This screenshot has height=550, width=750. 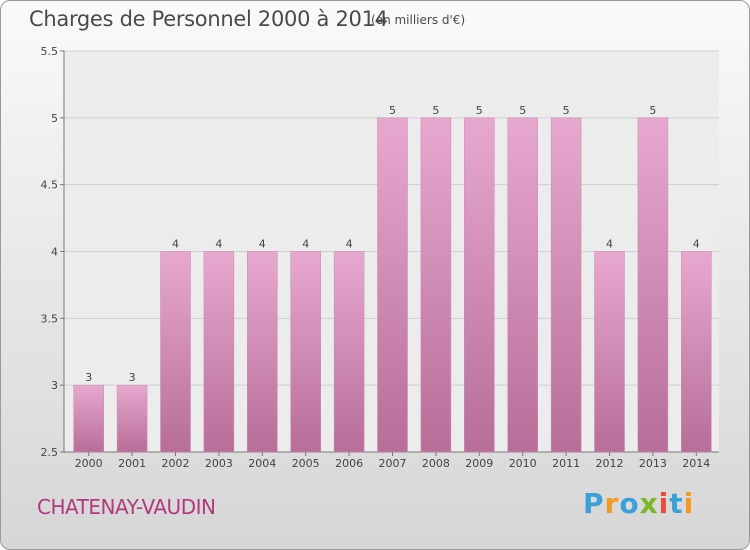 What do you see at coordinates (594, 503) in the screenshot?
I see `logo-letter: P` at bounding box center [594, 503].